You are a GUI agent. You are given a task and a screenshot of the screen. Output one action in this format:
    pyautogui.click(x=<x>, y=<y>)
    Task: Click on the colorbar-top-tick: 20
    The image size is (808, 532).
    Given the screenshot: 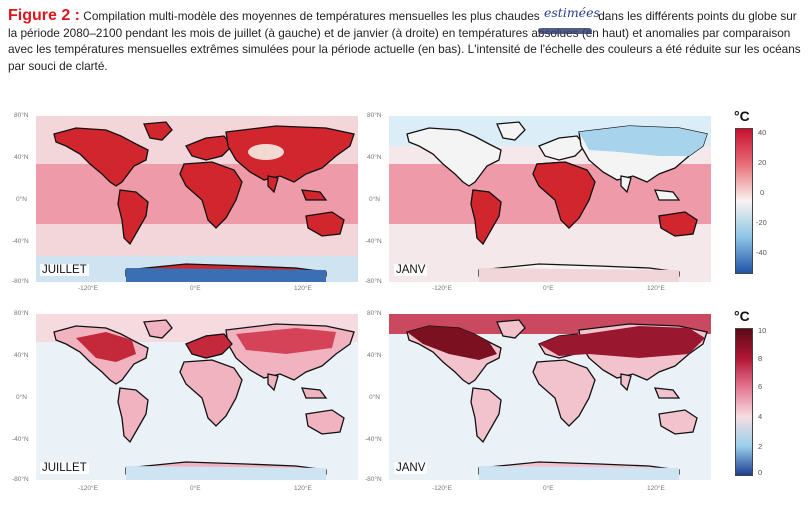 What is the action you would take?
    pyautogui.click(x=762, y=162)
    